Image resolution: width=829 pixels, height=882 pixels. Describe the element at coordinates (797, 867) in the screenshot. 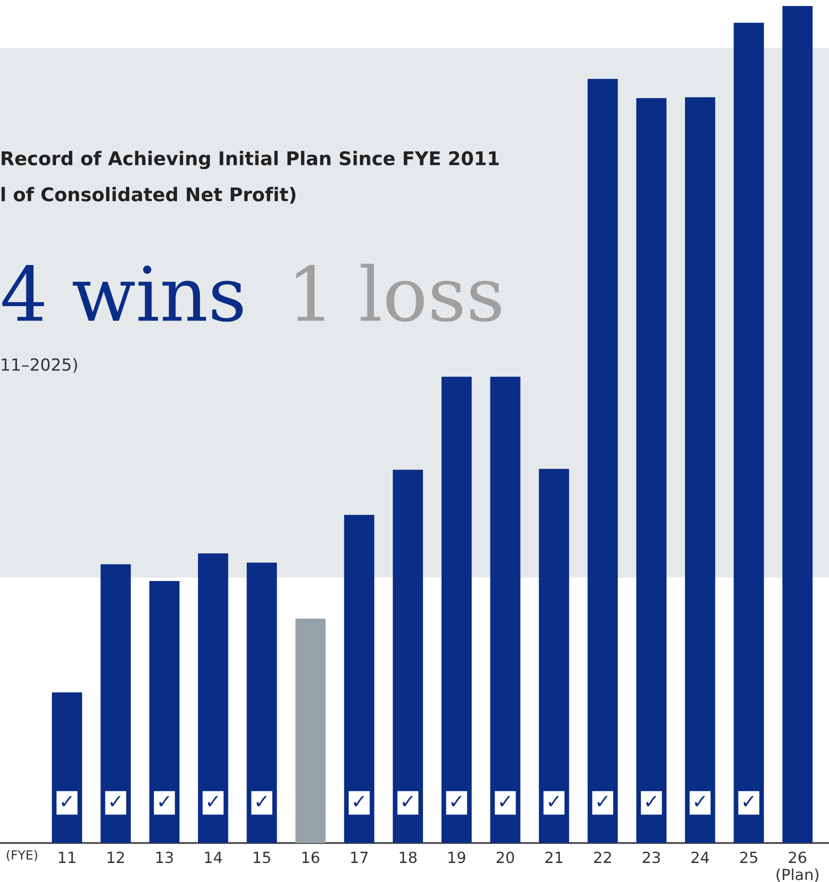

I see `x-tick-label: 26 (Plan)` at that location.